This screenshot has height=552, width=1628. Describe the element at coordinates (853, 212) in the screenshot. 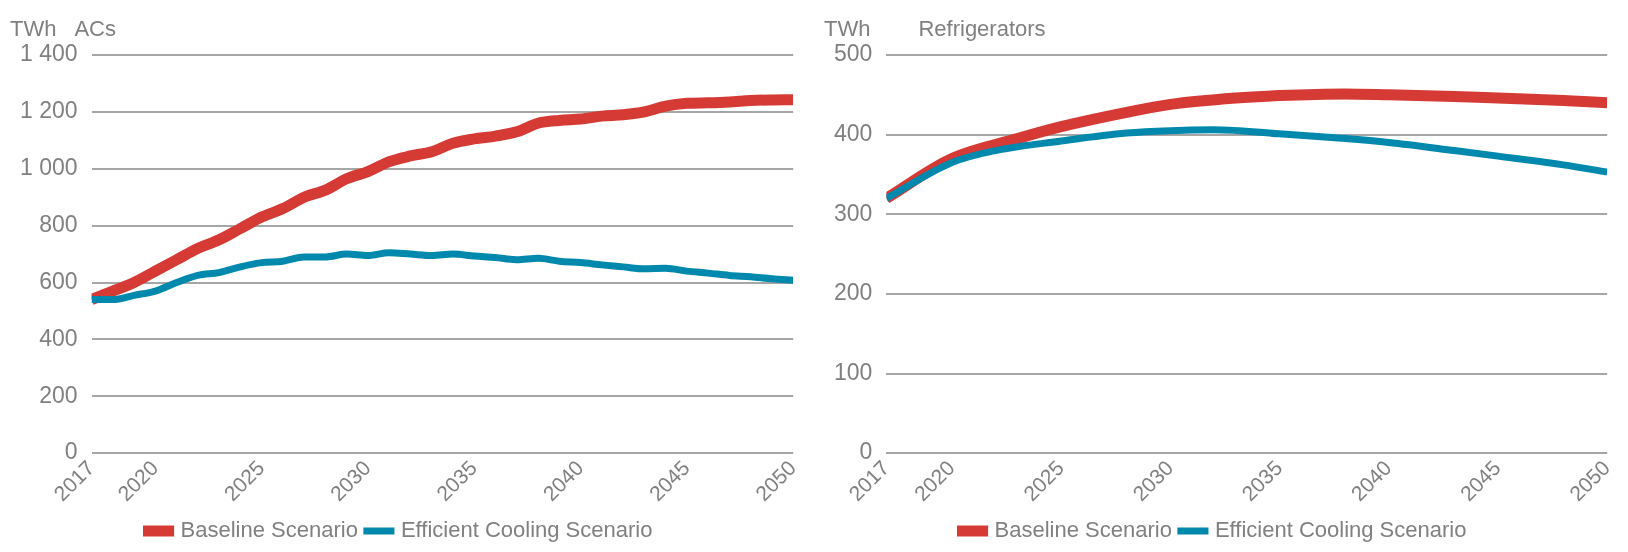

I see `y-tick-label: 300` at that location.